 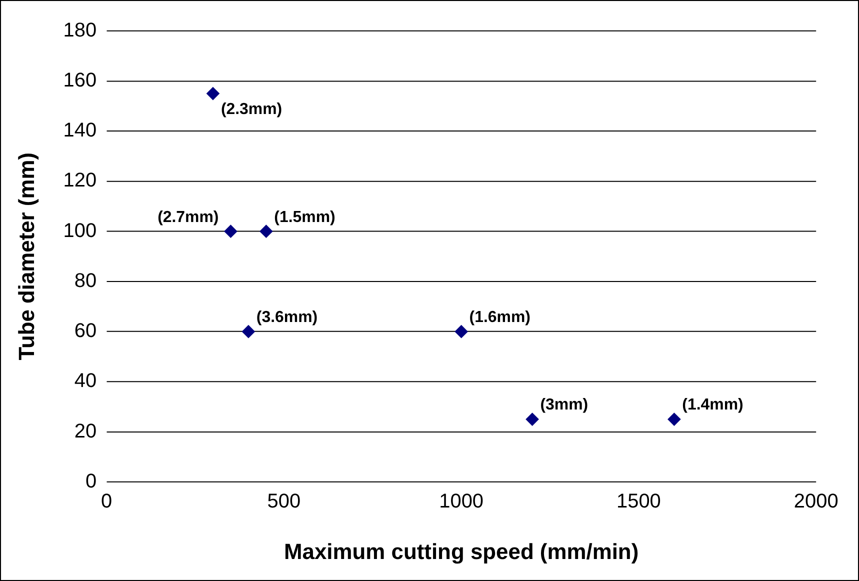 What do you see at coordinates (305, 217) in the screenshot?
I see `annotation: (1.5mm)` at bounding box center [305, 217].